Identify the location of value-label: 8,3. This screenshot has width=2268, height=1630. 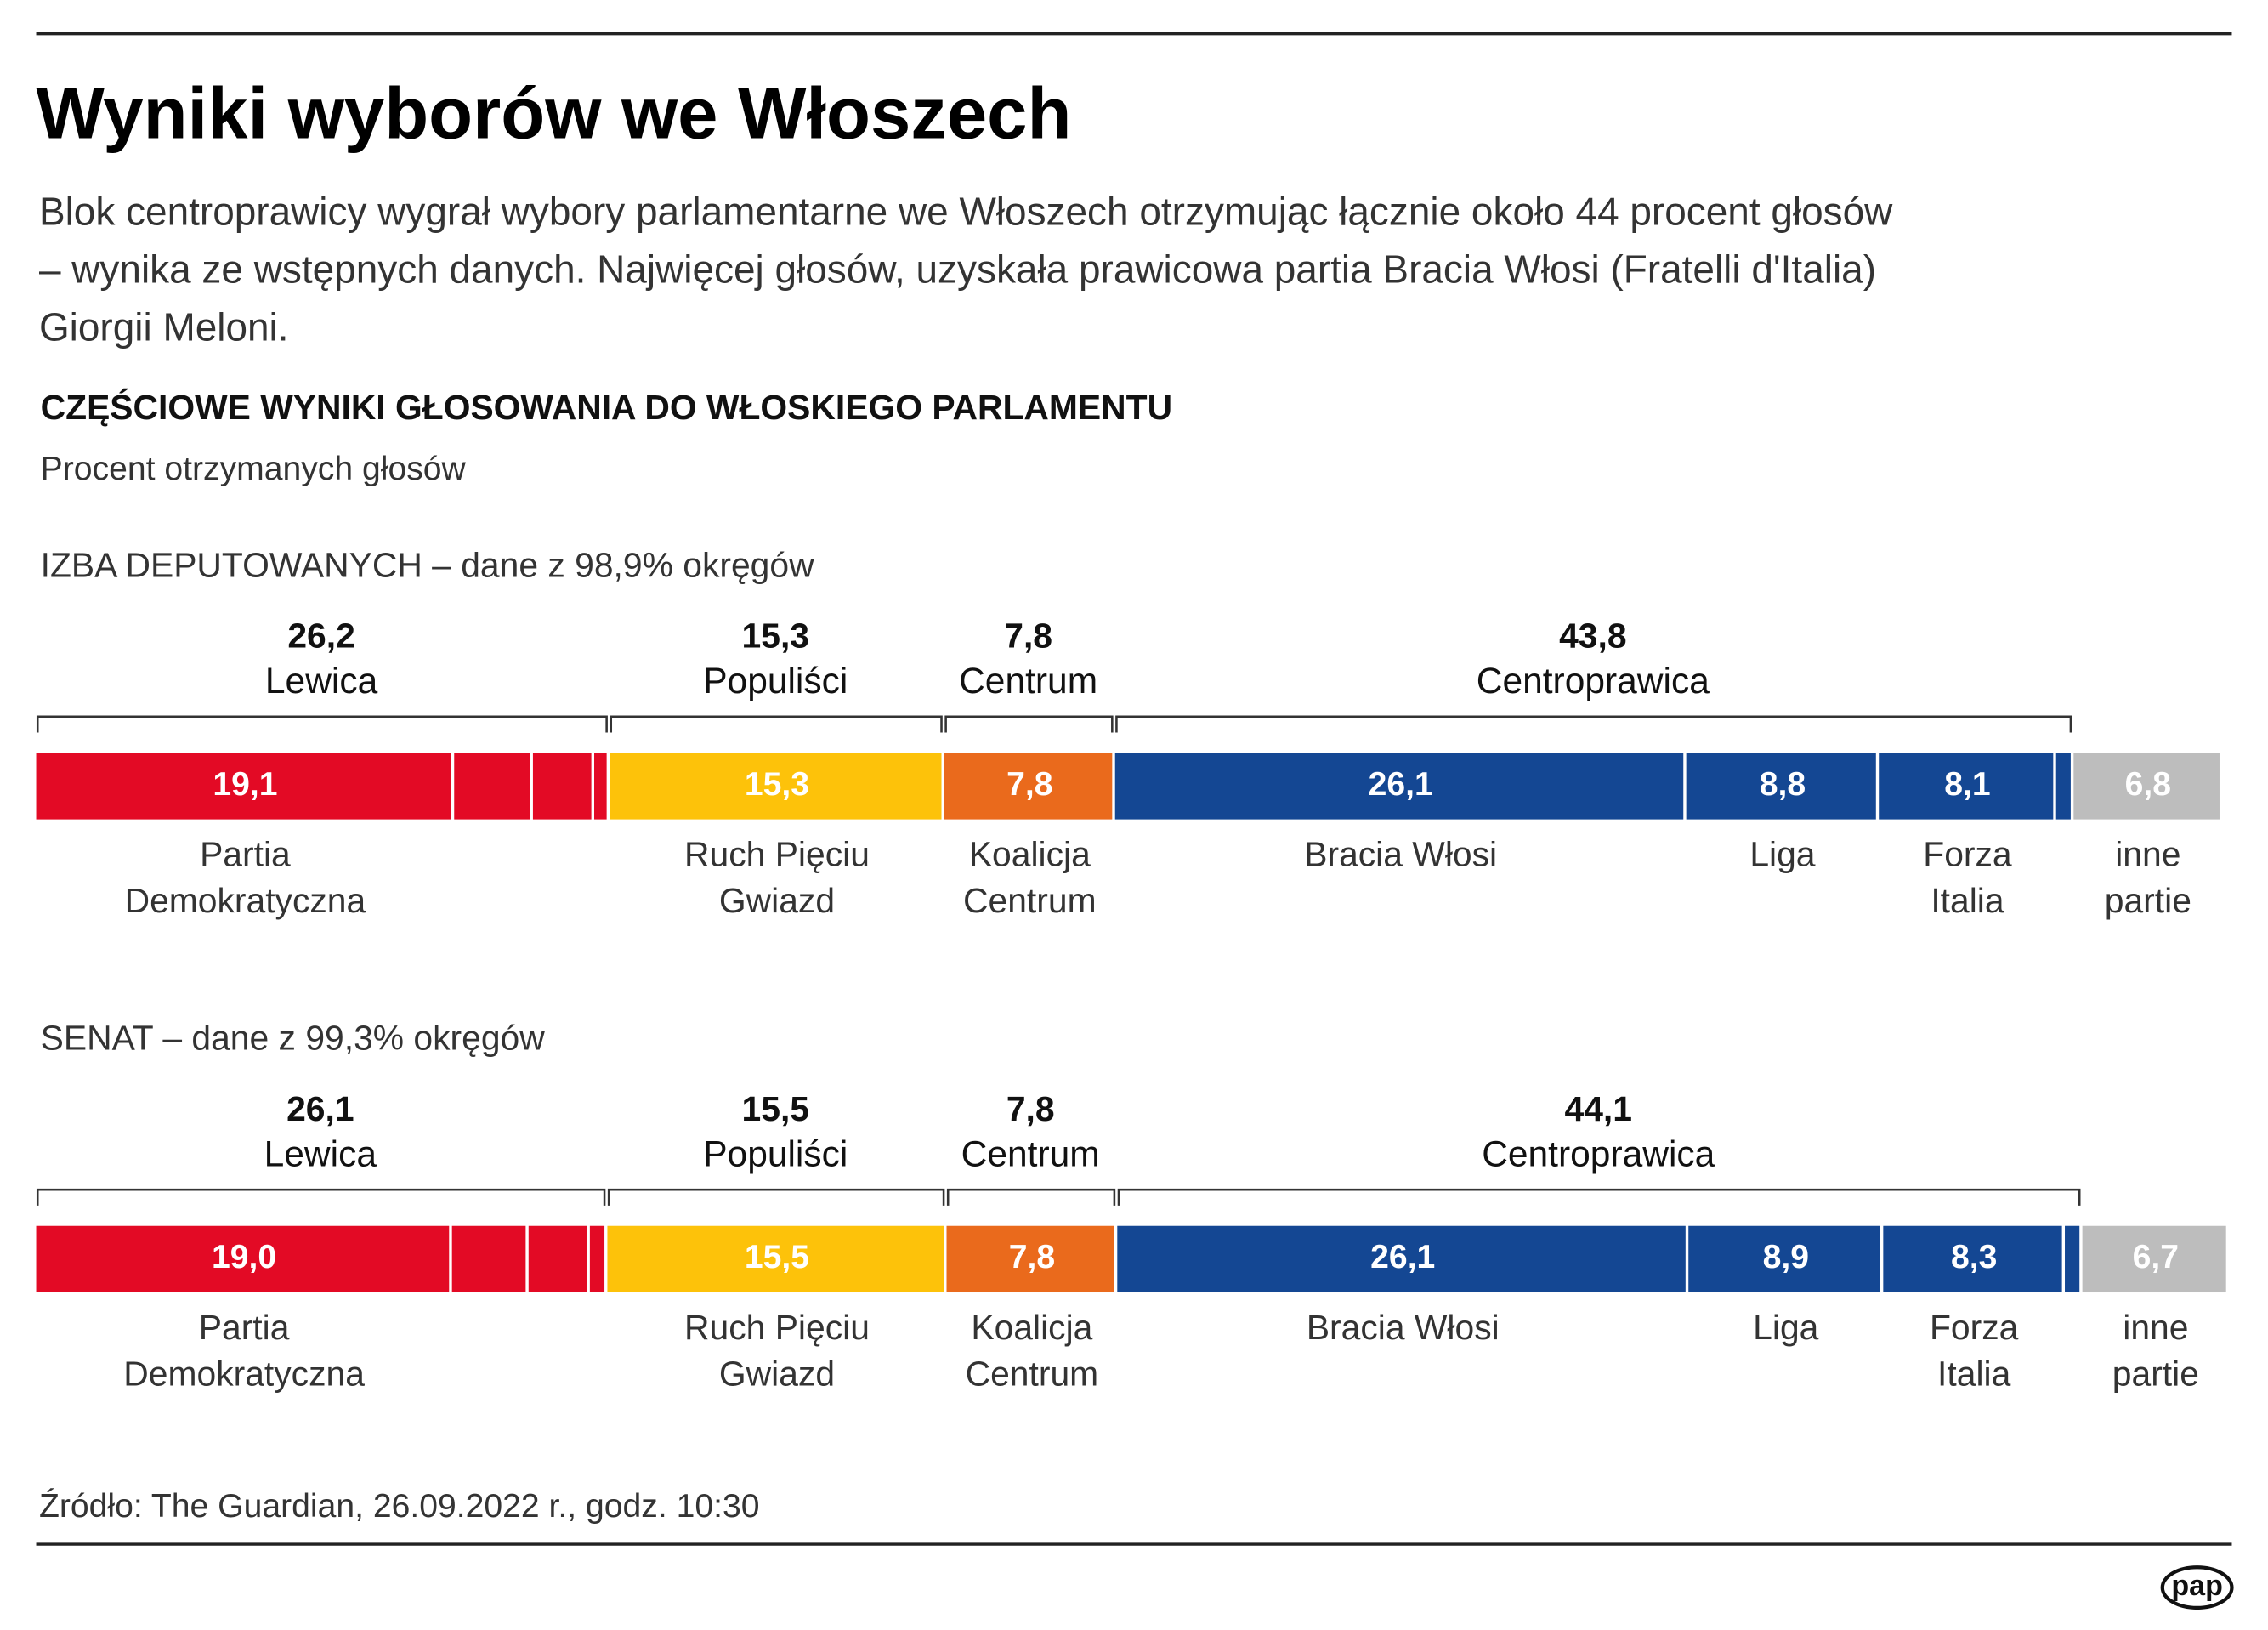
(1974, 1257).